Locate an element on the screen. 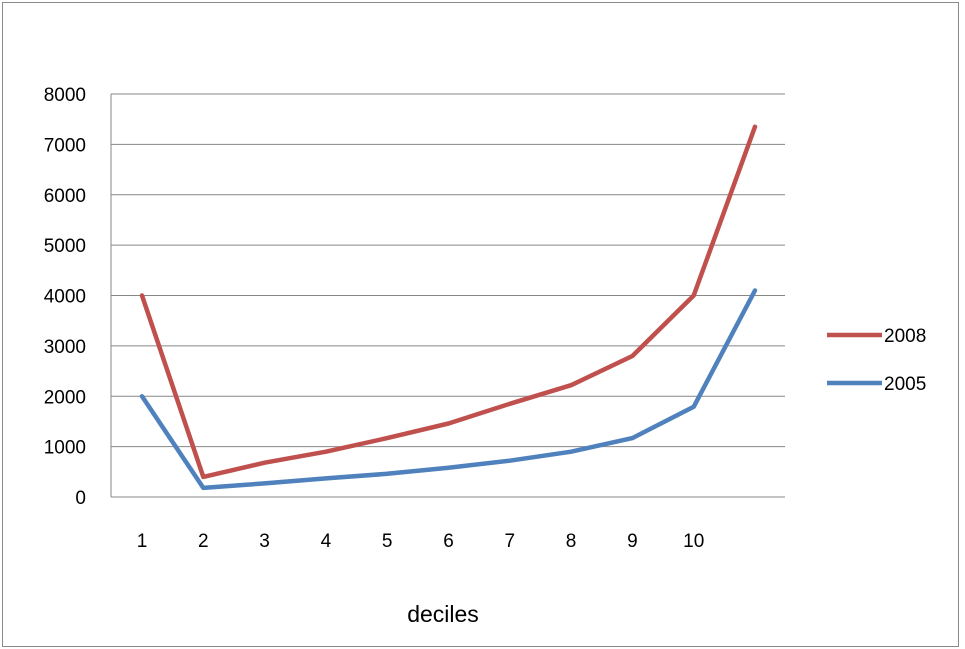  x-tick-label: 7 is located at coordinates (510, 541).